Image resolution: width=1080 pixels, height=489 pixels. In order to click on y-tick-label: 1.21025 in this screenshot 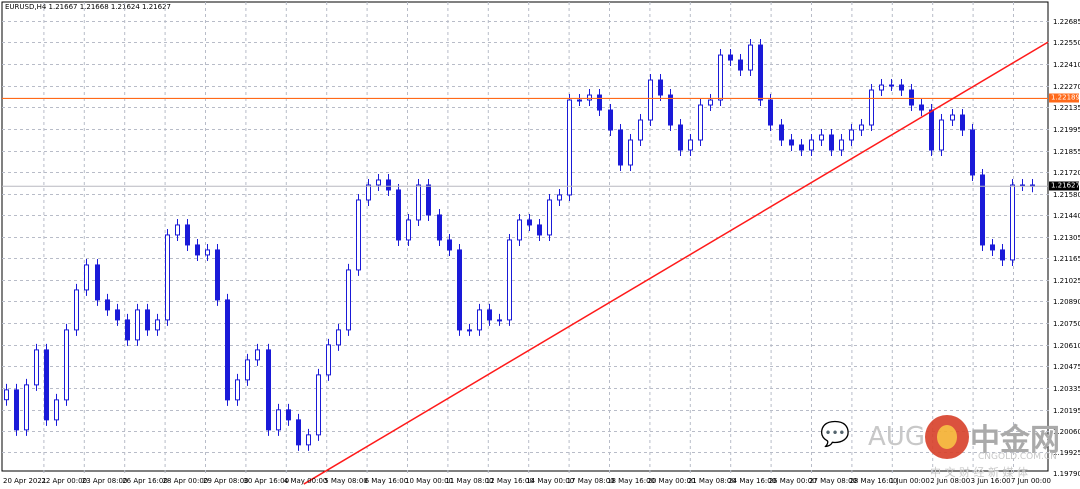, I will do `click(1066, 280)`.